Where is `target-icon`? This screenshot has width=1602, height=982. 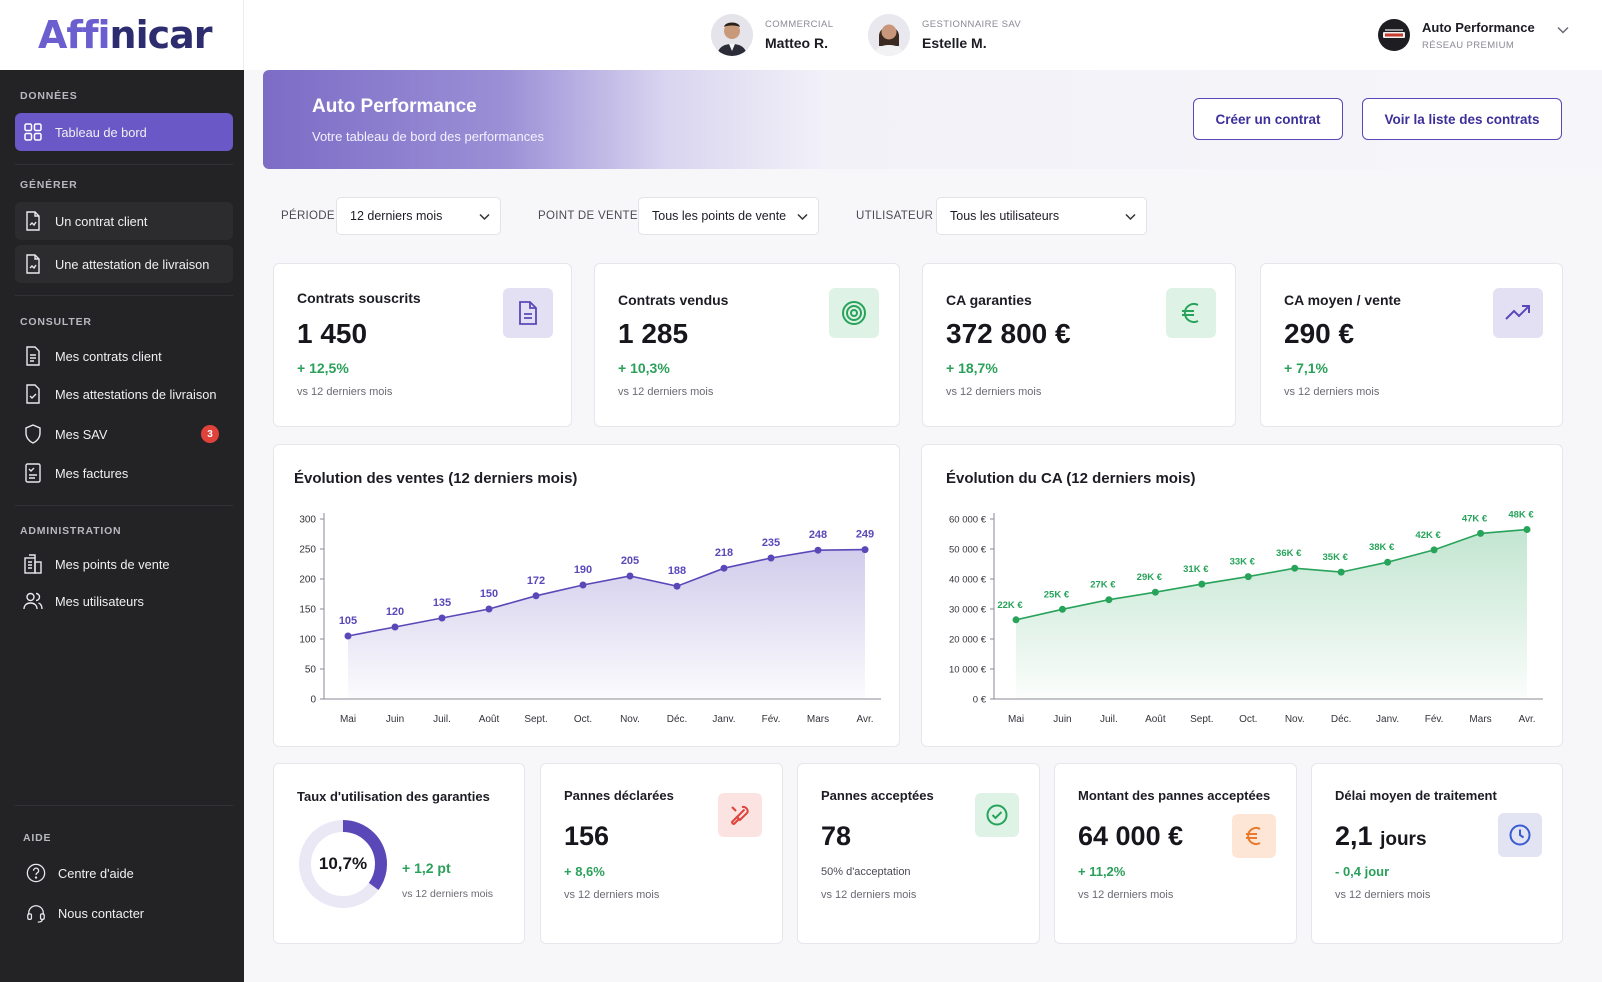
target-icon is located at coordinates (854, 313).